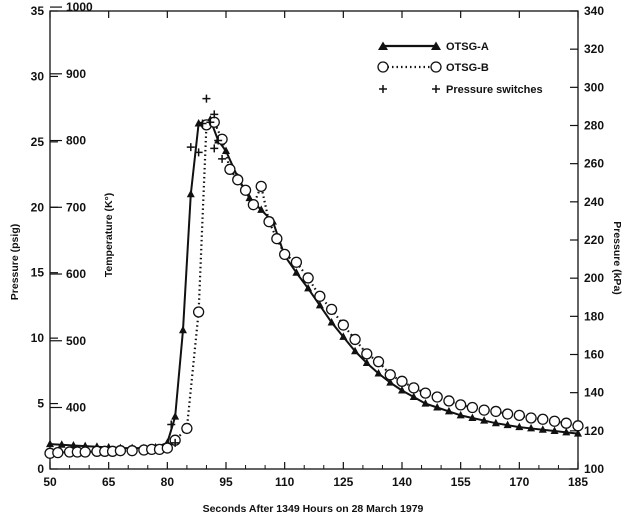 The height and width of the screenshot is (519, 625). Describe the element at coordinates (594, 164) in the screenshot. I see `y-right-tick-label: 260` at that location.